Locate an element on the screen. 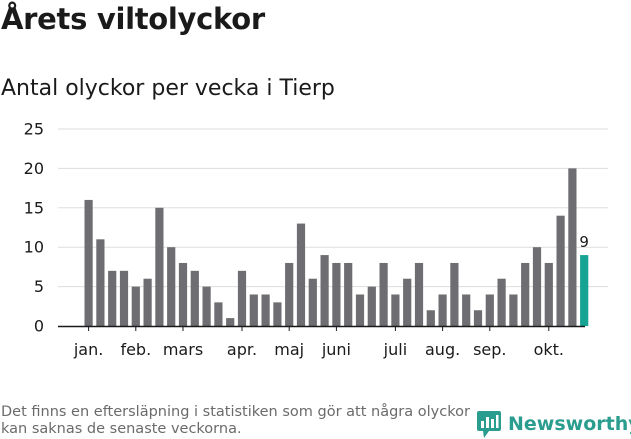 This screenshot has height=439, width=631. chart-subtitle: Antal olyckor per vecka i Tierp is located at coordinates (168, 88).